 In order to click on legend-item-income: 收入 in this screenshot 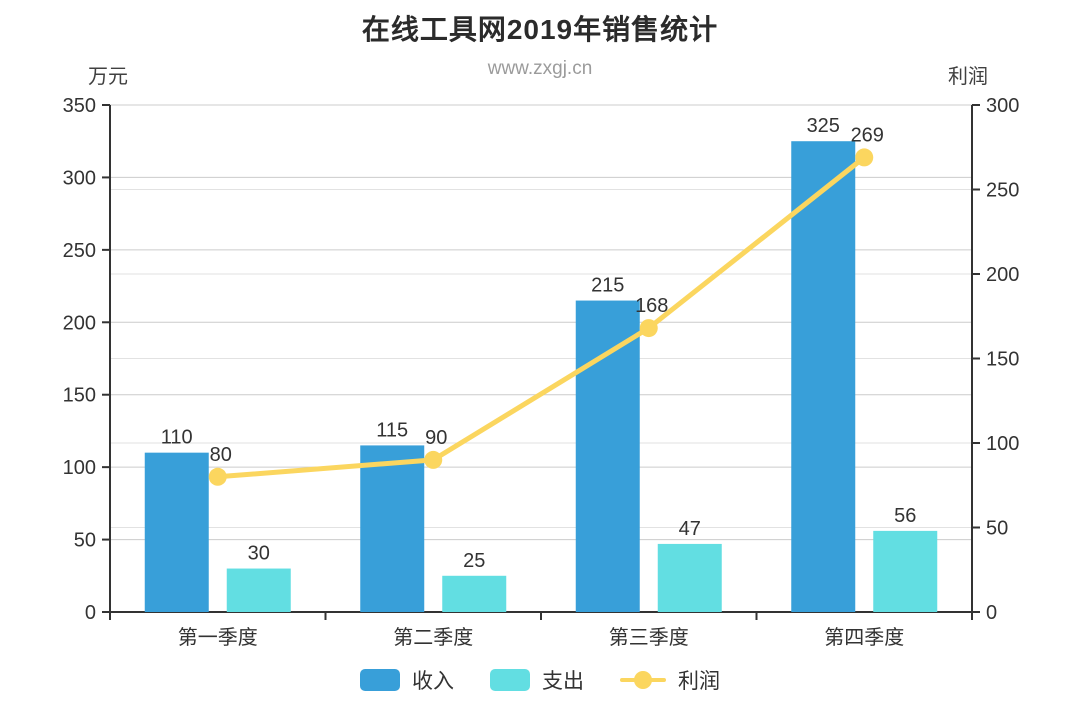, I will do `click(407, 680)`.